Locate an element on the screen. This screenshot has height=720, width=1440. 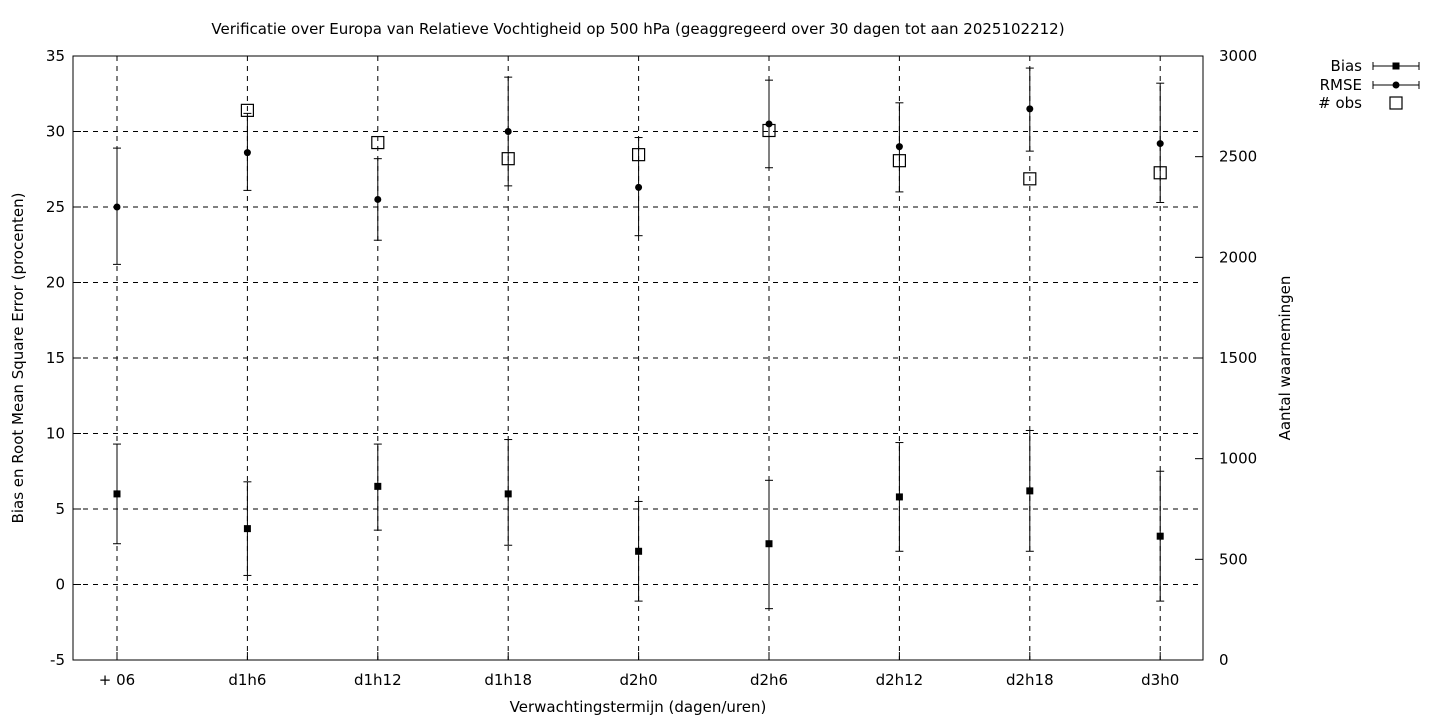
legend-rmse-marker is located at coordinates (1396, 85).